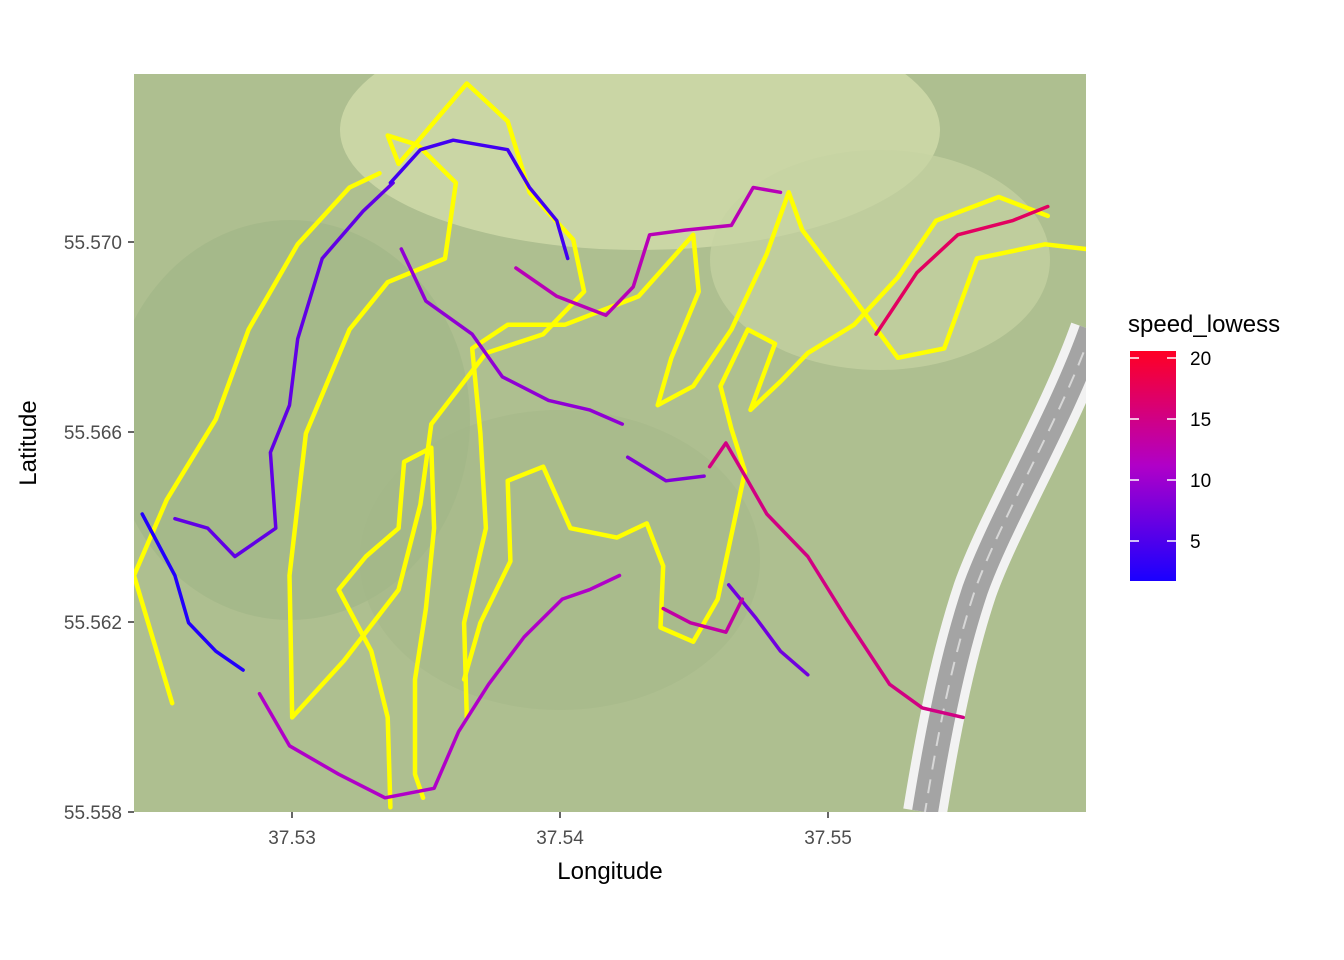 This screenshot has width=1344, height=960. Describe the element at coordinates (1204, 446) in the screenshot. I see `legend: speed_lowess 20 15 10 5` at that location.